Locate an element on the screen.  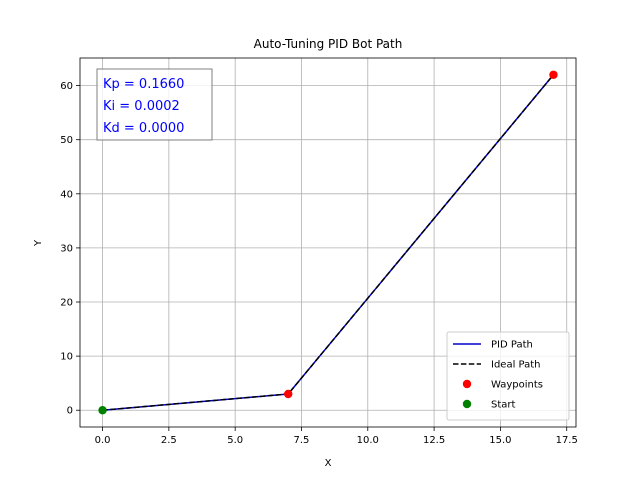
legend-entry-ideal-path: Ideal Path is located at coordinates (497, 365).